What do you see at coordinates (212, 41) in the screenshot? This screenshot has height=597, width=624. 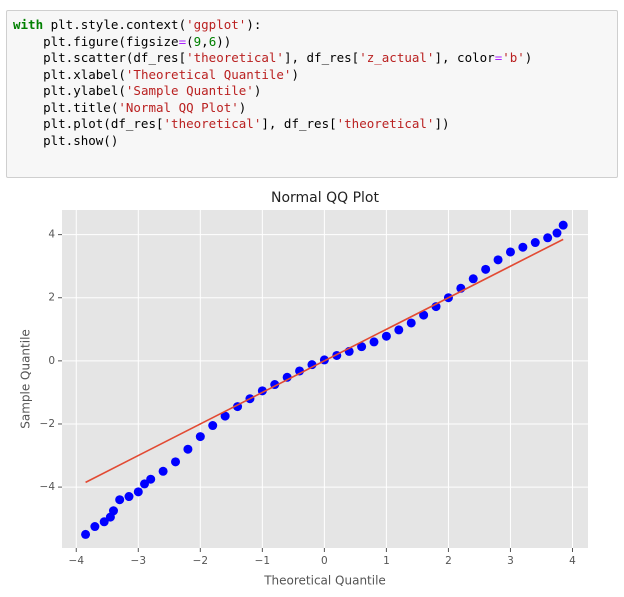 I see `code-token: 6` at bounding box center [212, 41].